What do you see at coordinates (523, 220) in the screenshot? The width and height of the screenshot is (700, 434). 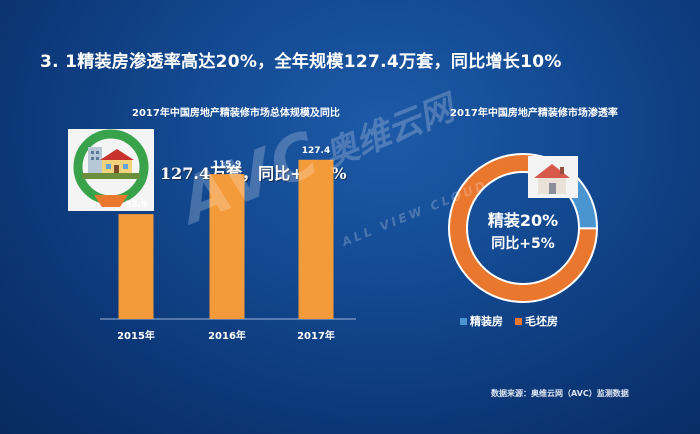 I see `donut-center-main: 精装20%` at bounding box center [523, 220].